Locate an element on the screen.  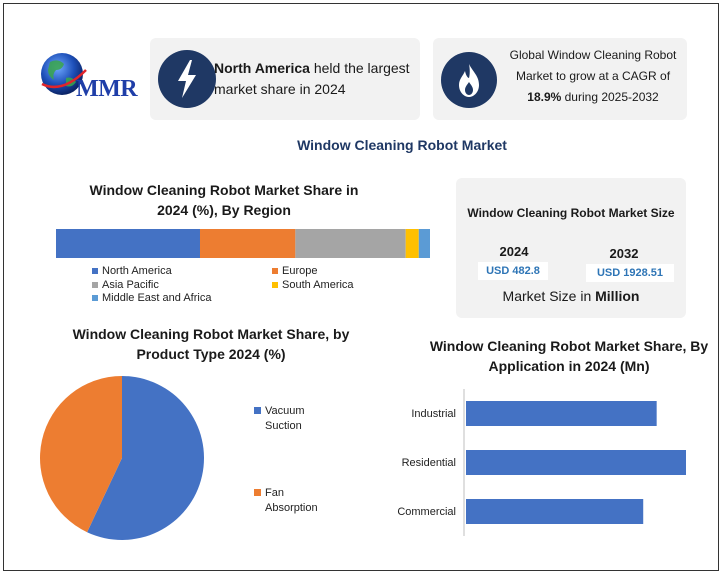
legend-swatch-vacuum is located at coordinates (257, 410).